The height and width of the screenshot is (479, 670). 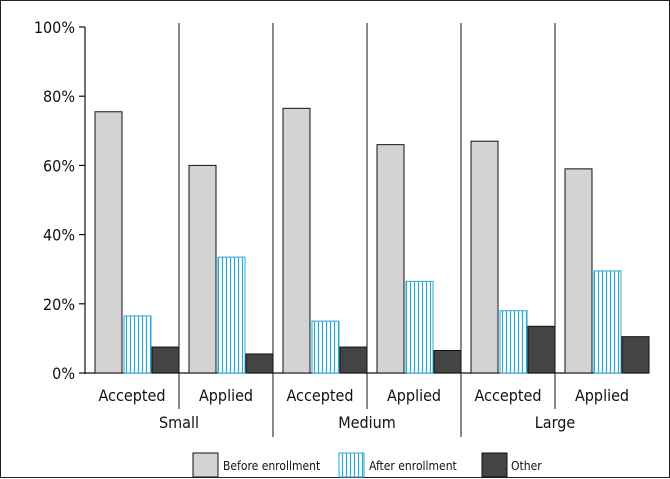 What do you see at coordinates (367, 422) in the screenshot?
I see `group-label: Medium` at bounding box center [367, 422].